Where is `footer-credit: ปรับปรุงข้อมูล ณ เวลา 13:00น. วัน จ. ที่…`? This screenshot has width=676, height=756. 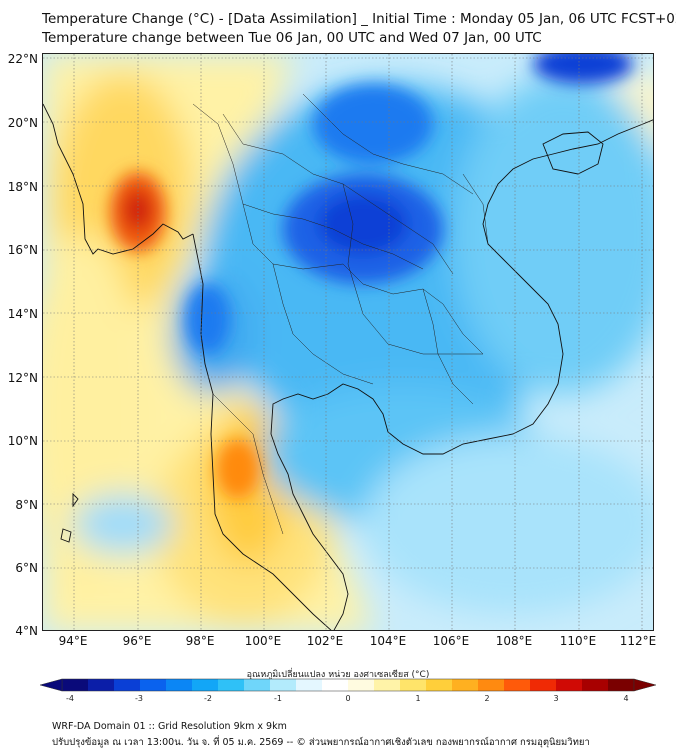
footer-credit: ปรับปรุงข้อมูล ณ เวลา 13:00น. วัน จ. ที่… is located at coordinates (321, 742).